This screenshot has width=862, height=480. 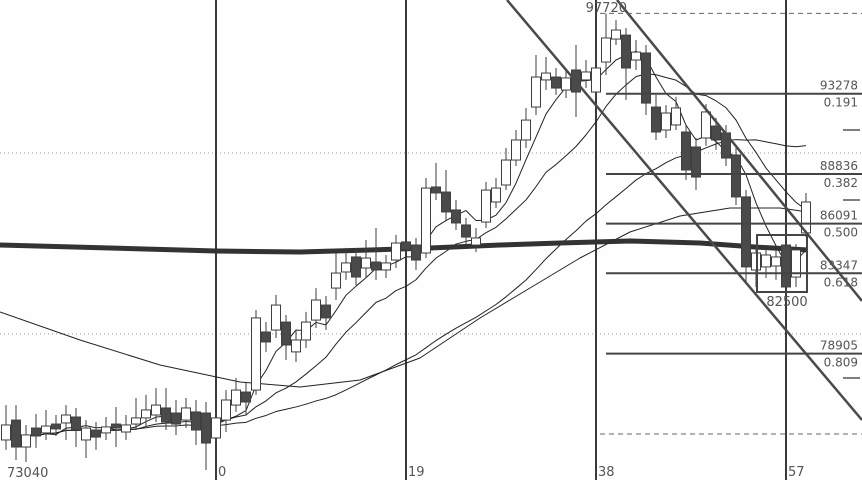 What do you see at coordinates (27, 473) in the screenshot?
I see `low-price-label: 73040` at bounding box center [27, 473].